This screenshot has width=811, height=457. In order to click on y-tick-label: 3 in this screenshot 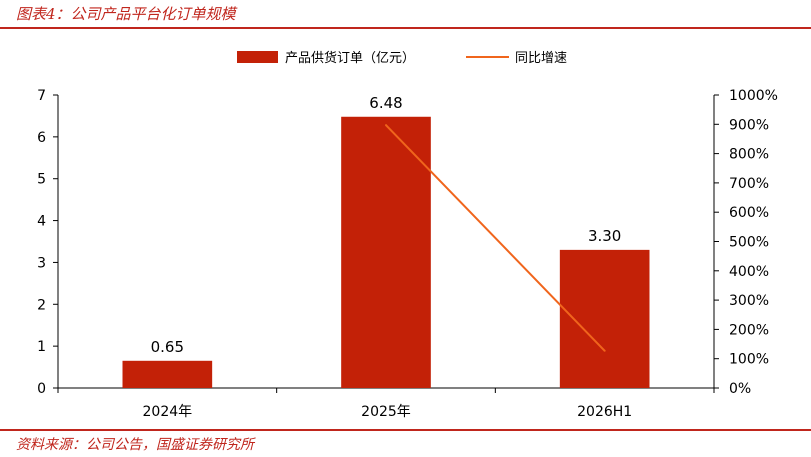, I will do `click(41, 263)`.